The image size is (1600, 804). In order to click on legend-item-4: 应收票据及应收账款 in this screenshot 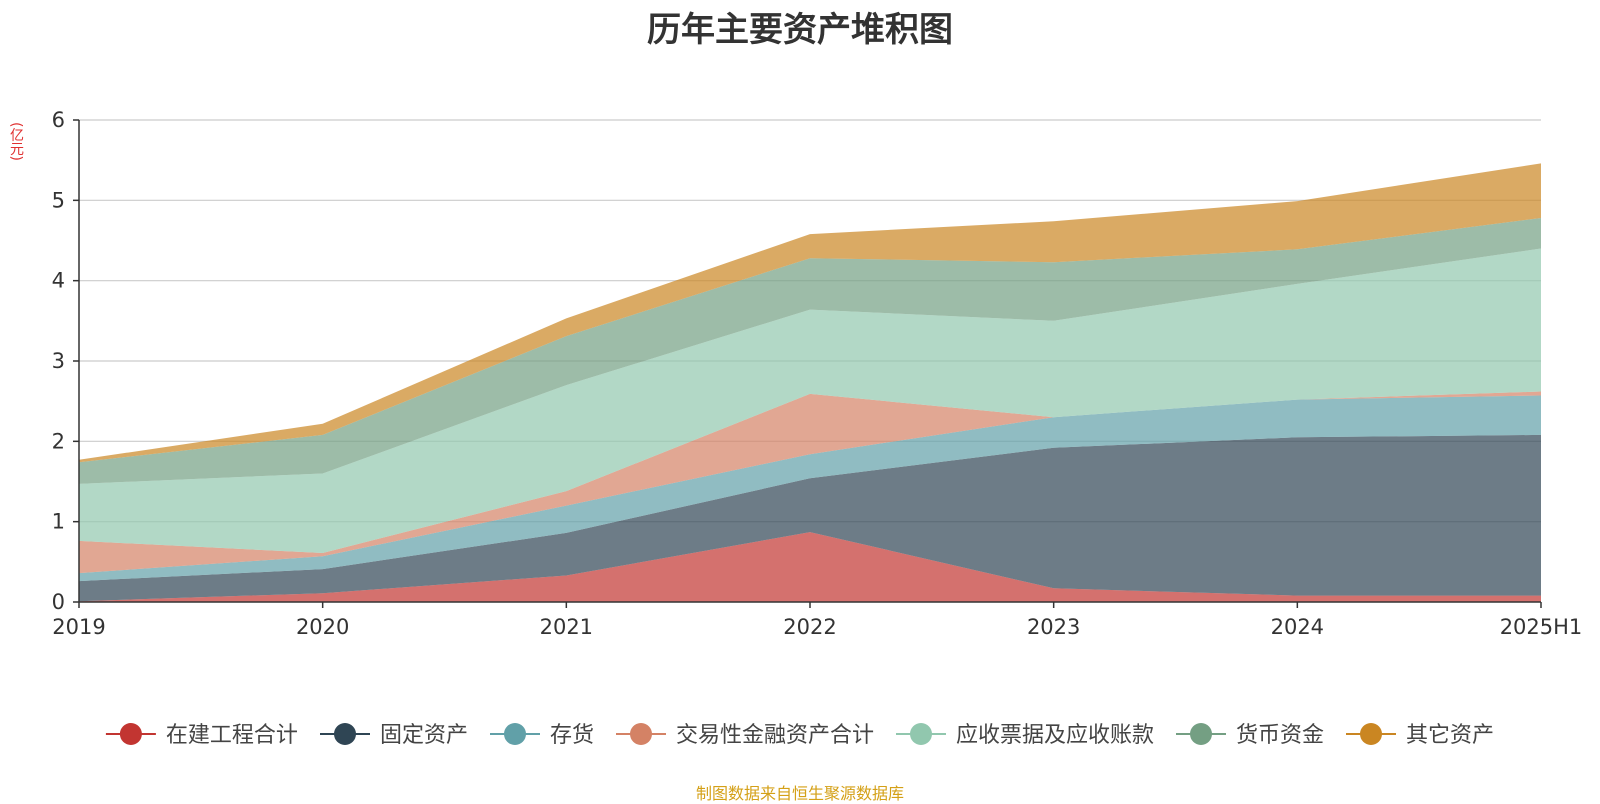, I will do `click(1025, 735)`.